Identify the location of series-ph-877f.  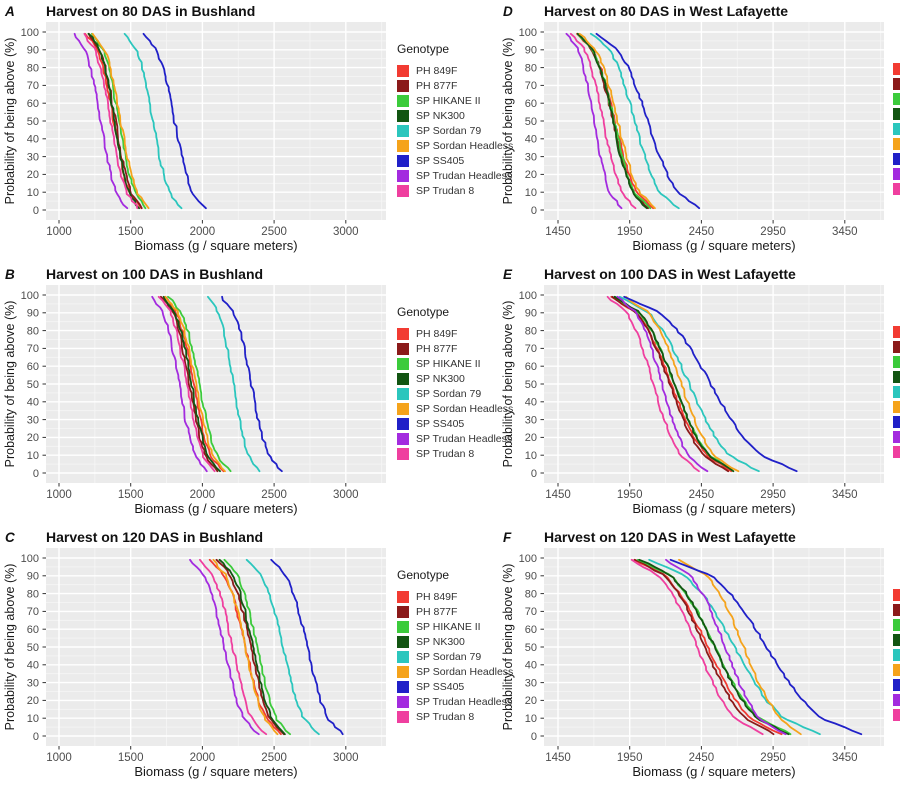
(670, 384).